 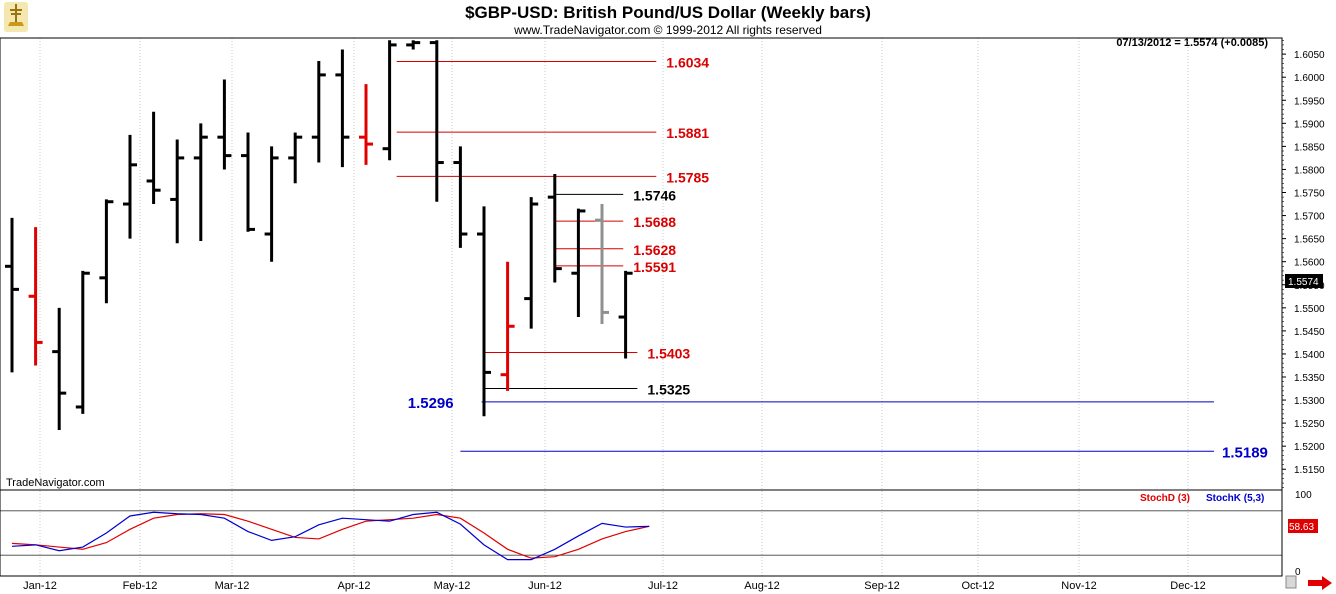 I want to click on time-axis-label: Mar-12, so click(x=232, y=586).